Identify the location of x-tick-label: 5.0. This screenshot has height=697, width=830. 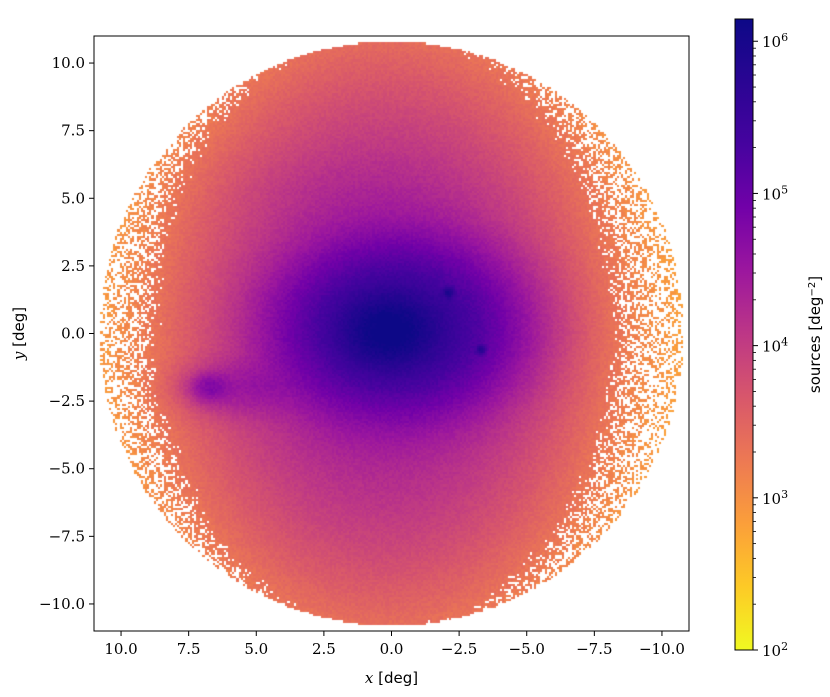
(256, 649).